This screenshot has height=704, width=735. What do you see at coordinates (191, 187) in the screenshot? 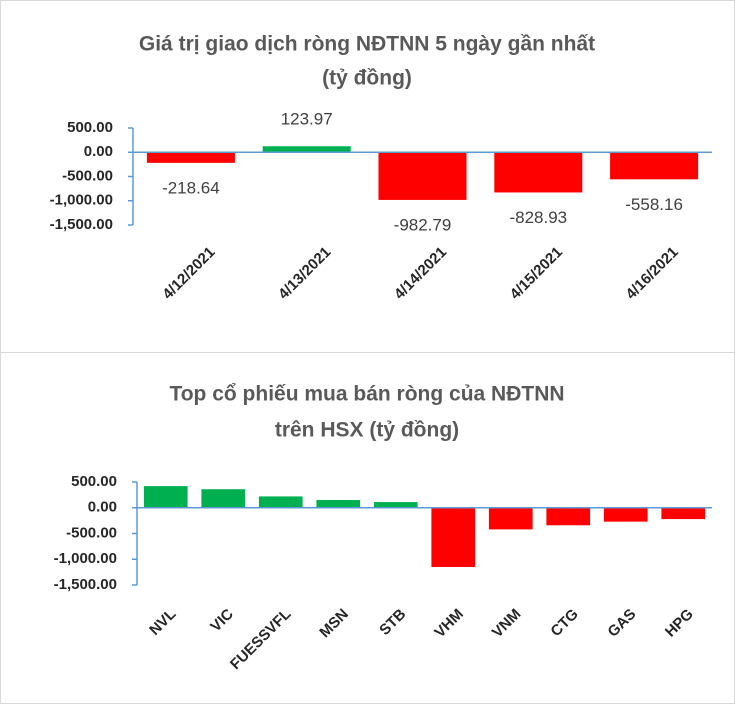
I see `data-label: -218.64` at bounding box center [191, 187].